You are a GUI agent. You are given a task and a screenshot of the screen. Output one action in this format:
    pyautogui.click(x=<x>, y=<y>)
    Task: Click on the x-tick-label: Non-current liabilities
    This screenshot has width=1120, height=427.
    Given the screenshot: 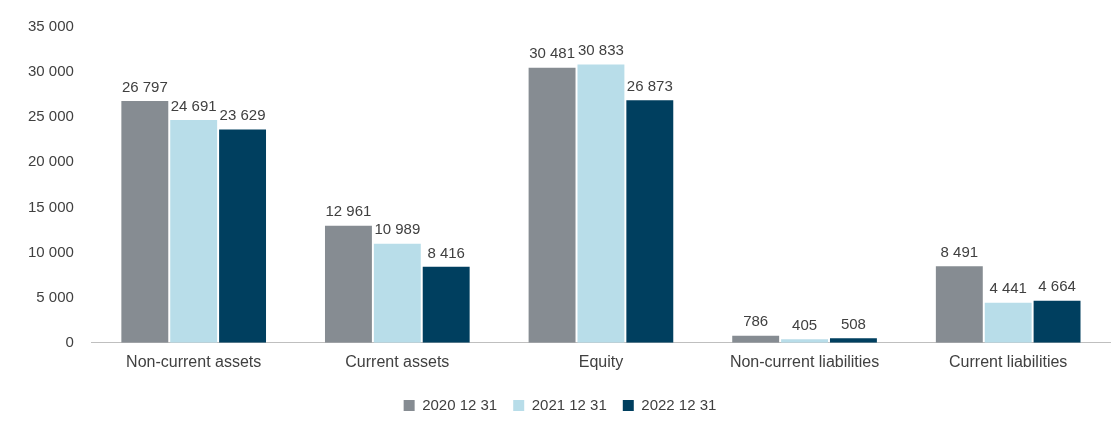 What is the action you would take?
    pyautogui.click(x=804, y=361)
    